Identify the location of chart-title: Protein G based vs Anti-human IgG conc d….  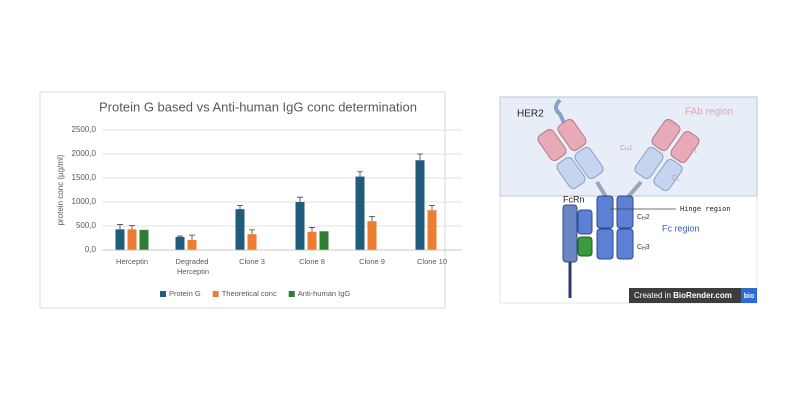
(258, 106).